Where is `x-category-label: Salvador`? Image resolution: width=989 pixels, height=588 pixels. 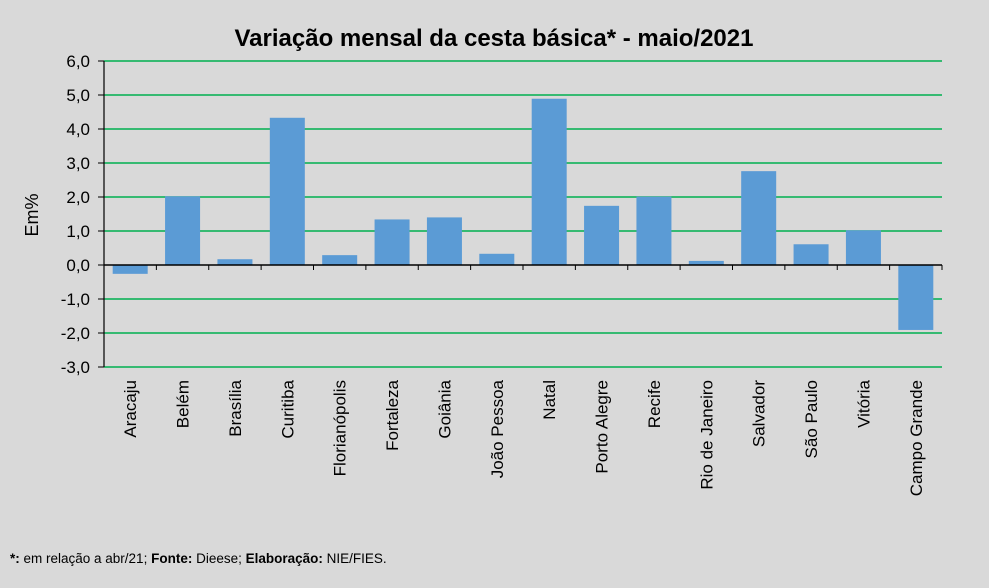
x-category-label: Salvador is located at coordinates (759, 413).